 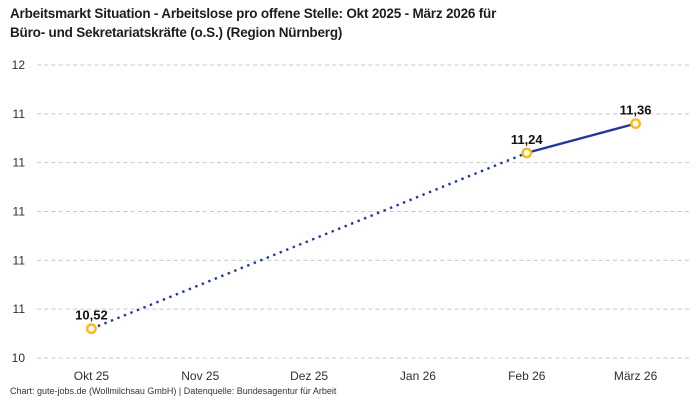 What do you see at coordinates (527, 376) in the screenshot?
I see `x-tick-label: Feb 26` at bounding box center [527, 376].